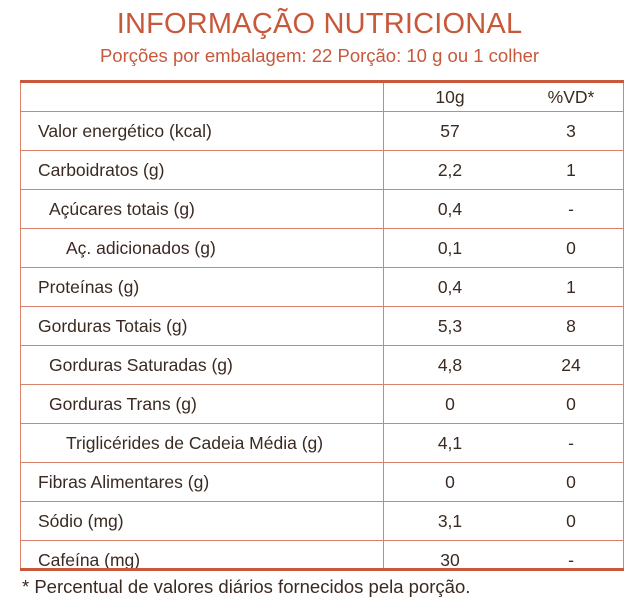  I want to click on nutrient-label: Cafeína (mg), so click(89, 559).